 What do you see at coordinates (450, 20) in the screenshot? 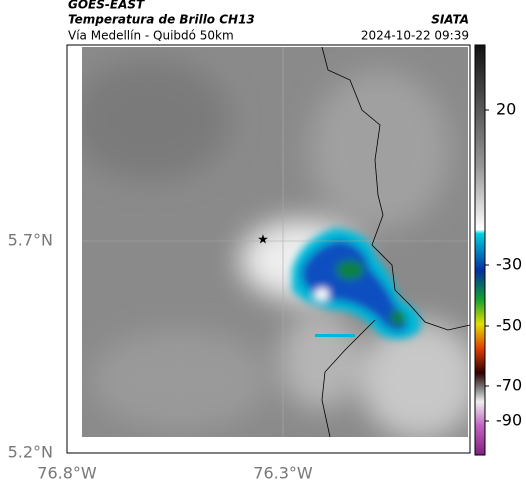
I see `agency: SIATA` at bounding box center [450, 20].